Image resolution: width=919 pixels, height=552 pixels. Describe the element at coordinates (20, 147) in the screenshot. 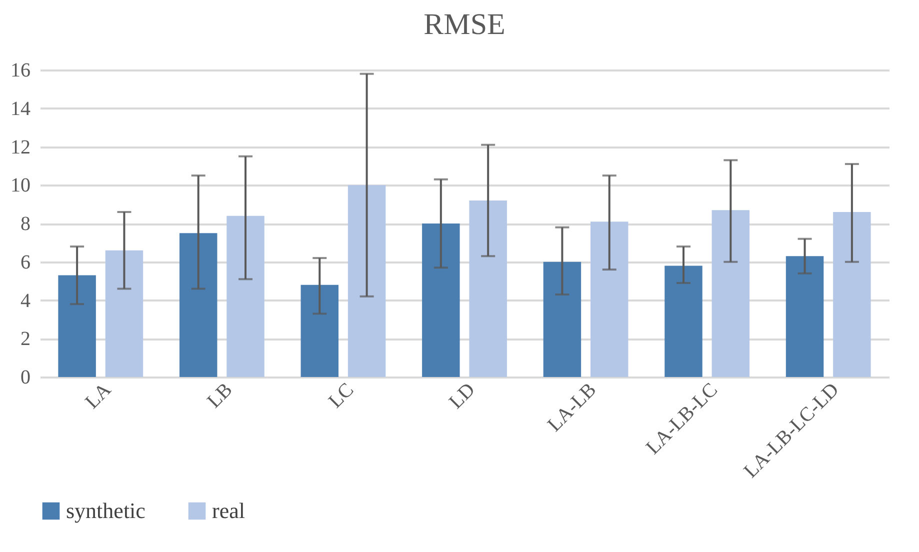

I see `y-tick-label: 12` at that location.